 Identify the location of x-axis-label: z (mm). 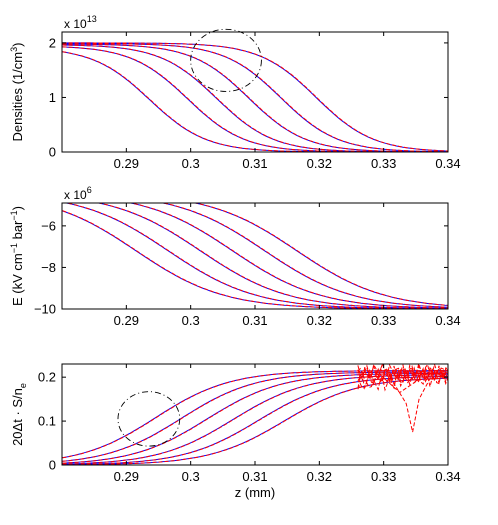
(255, 492).